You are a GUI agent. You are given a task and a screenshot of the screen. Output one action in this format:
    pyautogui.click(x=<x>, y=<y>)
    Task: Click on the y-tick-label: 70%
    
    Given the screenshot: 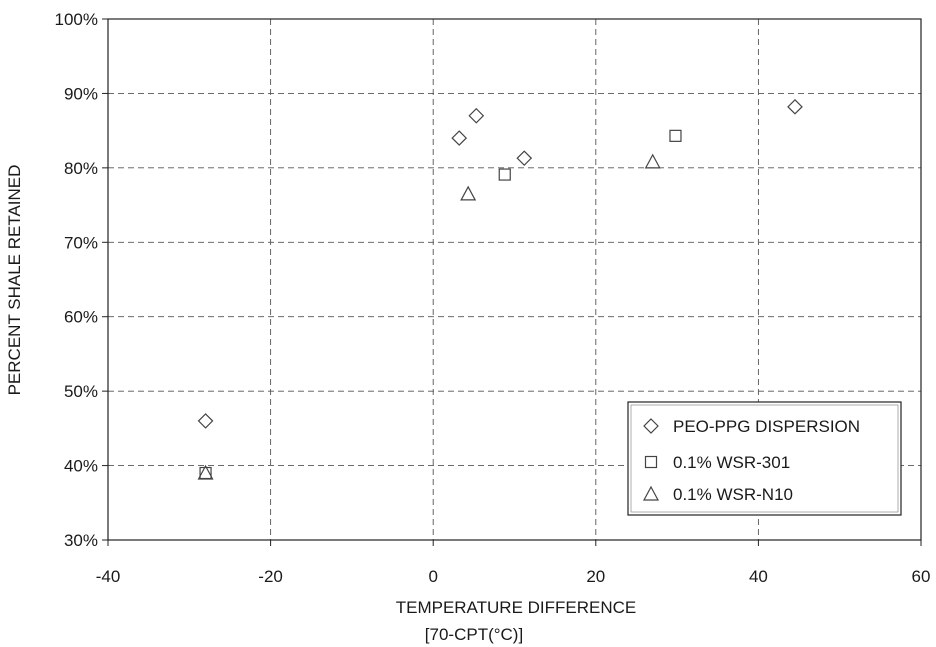 What is the action you would take?
    pyautogui.click(x=81, y=242)
    